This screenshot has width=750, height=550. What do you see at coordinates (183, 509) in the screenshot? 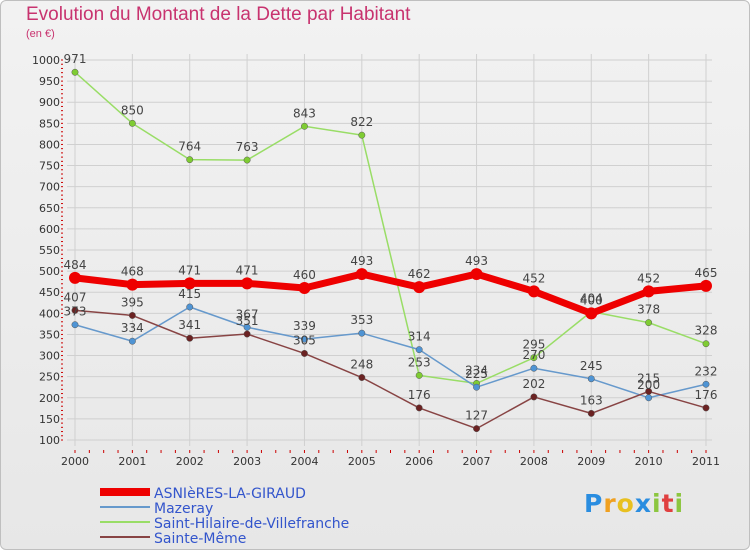
I see `legend-label: Mazeray` at bounding box center [183, 509].